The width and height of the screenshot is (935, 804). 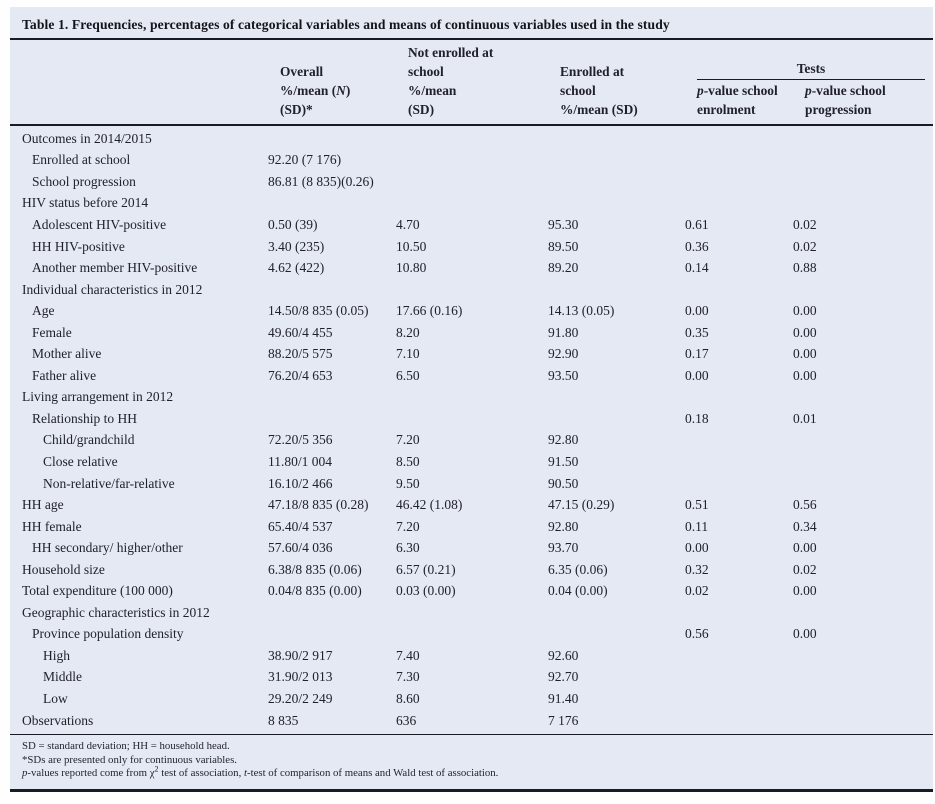 I want to click on row-value: 46.42 (1.08), so click(x=429, y=505).